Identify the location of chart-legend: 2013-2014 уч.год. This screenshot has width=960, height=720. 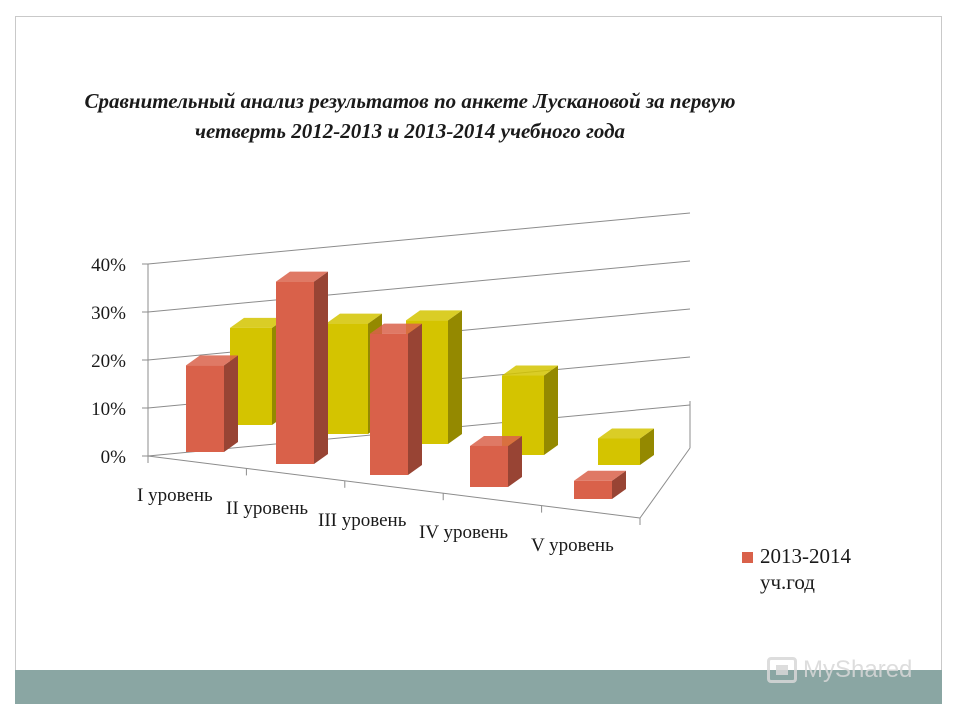
(821, 569).